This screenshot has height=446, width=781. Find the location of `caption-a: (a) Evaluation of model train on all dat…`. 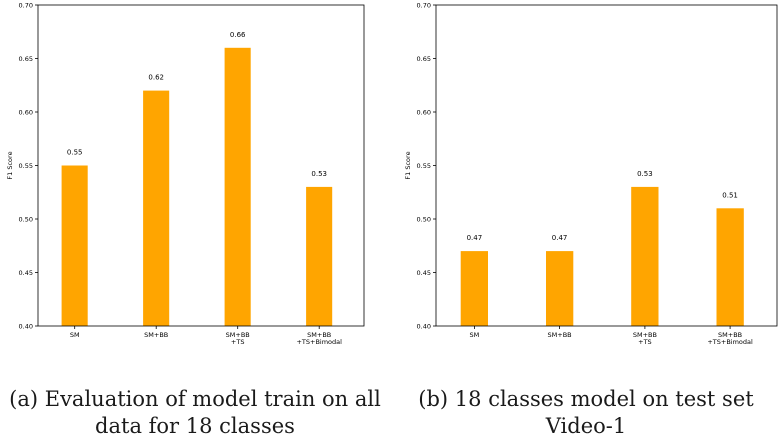

caption-a: (a) Evaluation of model train on all dat… is located at coordinates (195, 412).